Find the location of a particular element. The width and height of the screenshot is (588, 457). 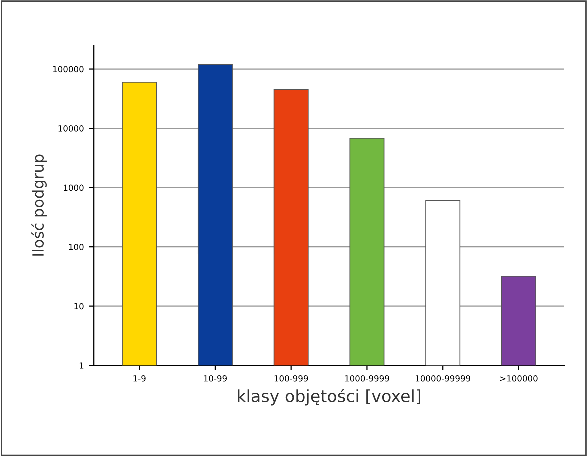

x-tick-label: >100000 is located at coordinates (519, 378).